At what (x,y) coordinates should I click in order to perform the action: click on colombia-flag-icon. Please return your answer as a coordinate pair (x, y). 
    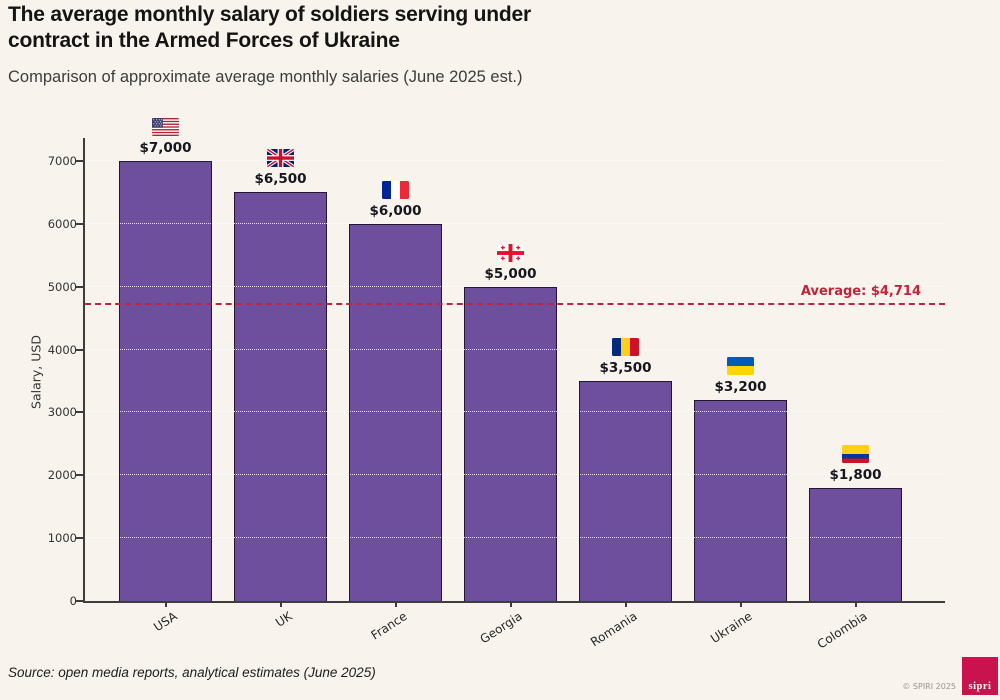
    Looking at the image, I should click on (855, 453).